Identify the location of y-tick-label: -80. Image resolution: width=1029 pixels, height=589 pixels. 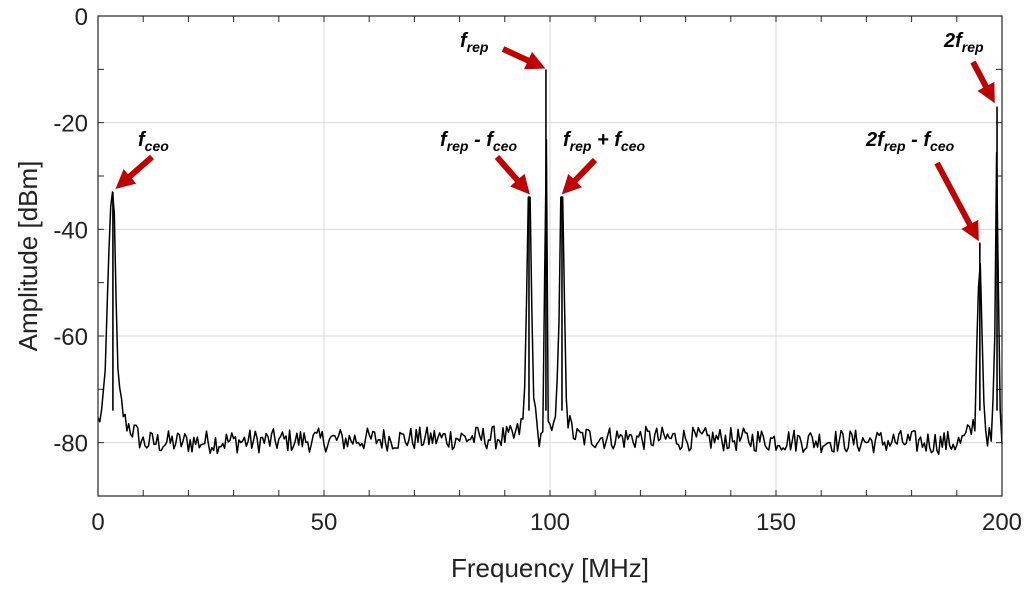
(70, 444).